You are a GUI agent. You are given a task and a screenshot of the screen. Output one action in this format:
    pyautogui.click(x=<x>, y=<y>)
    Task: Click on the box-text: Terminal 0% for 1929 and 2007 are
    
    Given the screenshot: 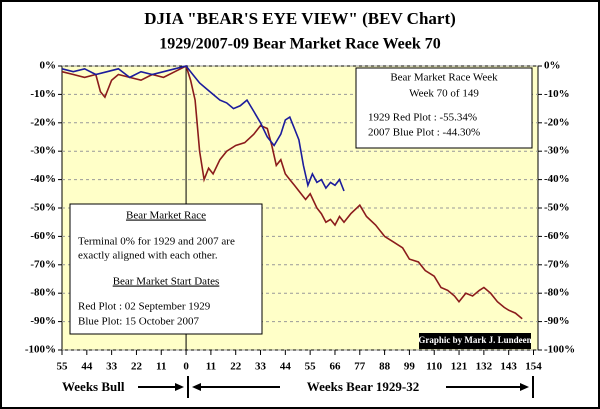 What is the action you would take?
    pyautogui.click(x=156, y=242)
    